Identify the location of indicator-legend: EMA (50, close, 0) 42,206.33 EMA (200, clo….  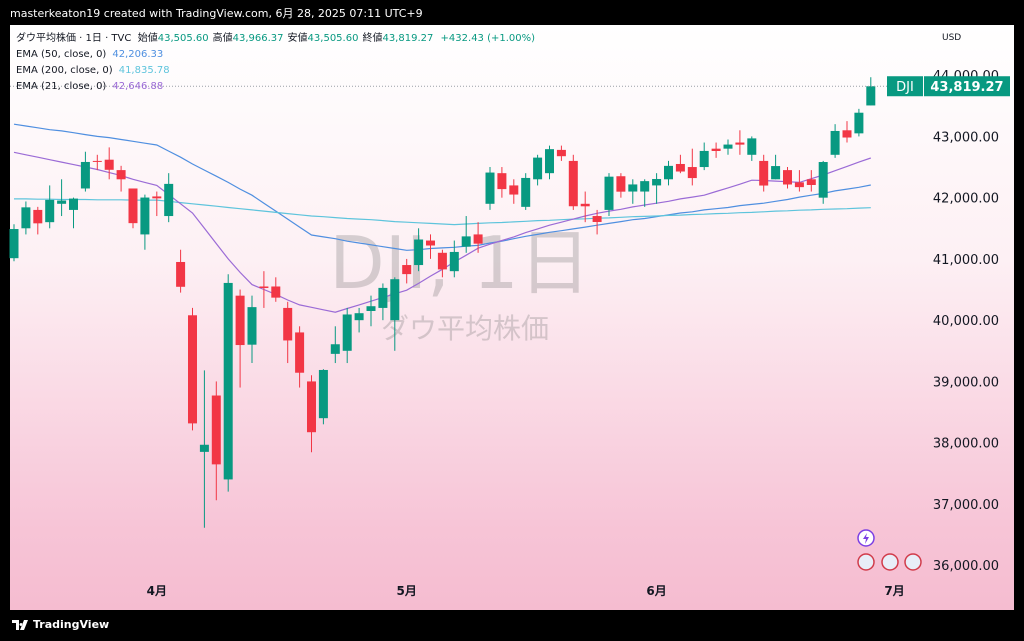
(275, 71).